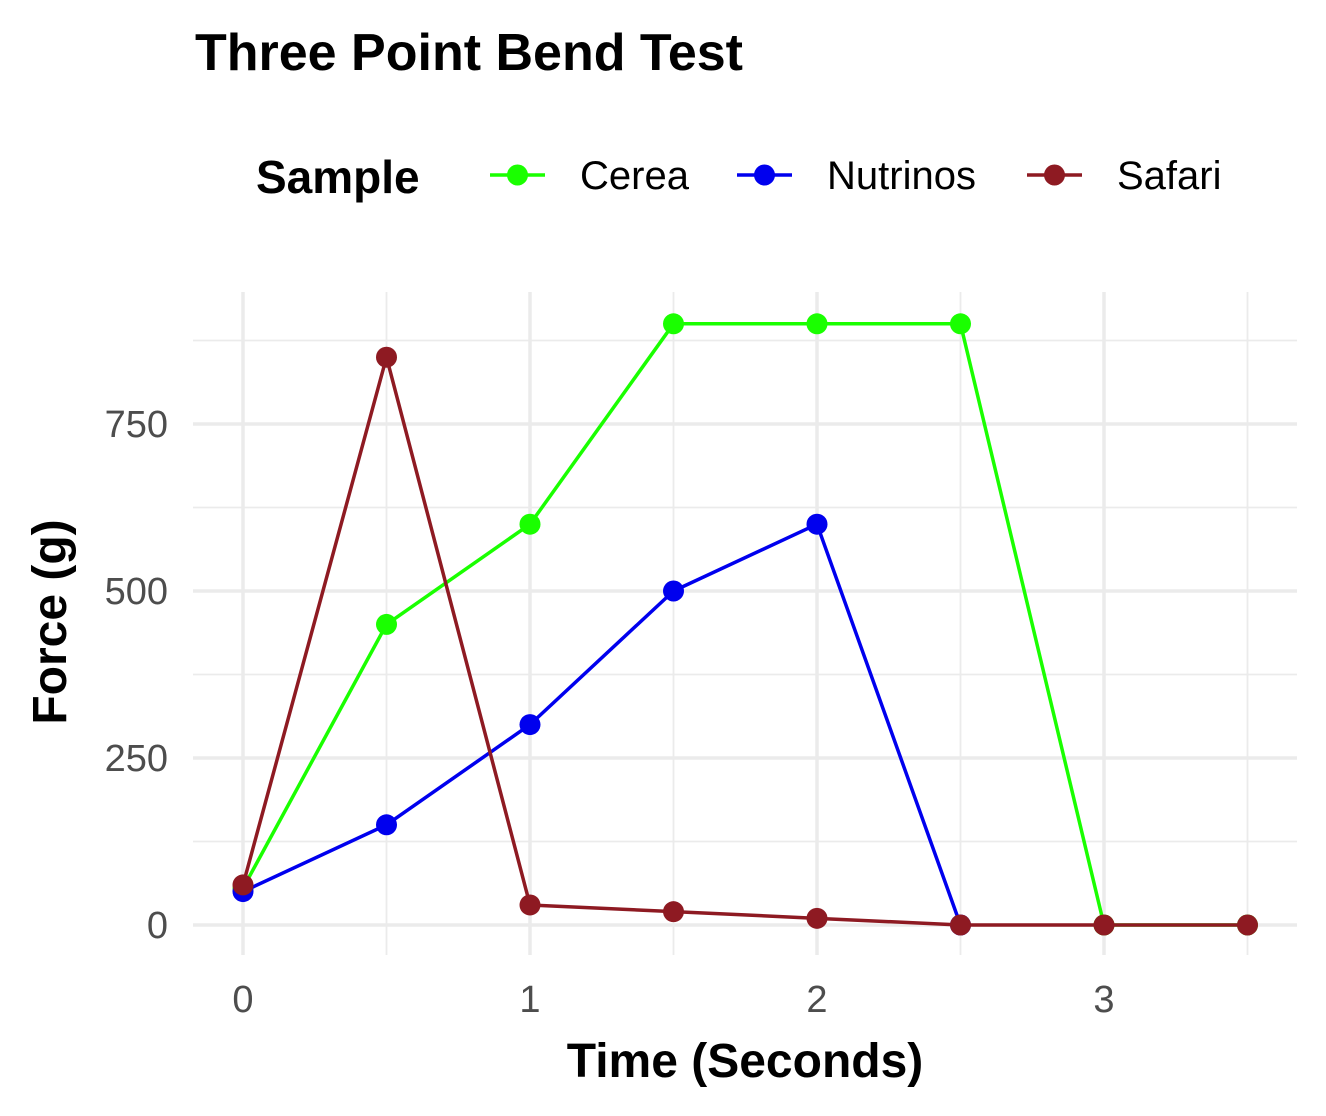 The width and height of the screenshot is (1326, 1116). Describe the element at coordinates (529, 1000) in the screenshot. I see `x-tick-label: 1` at that location.